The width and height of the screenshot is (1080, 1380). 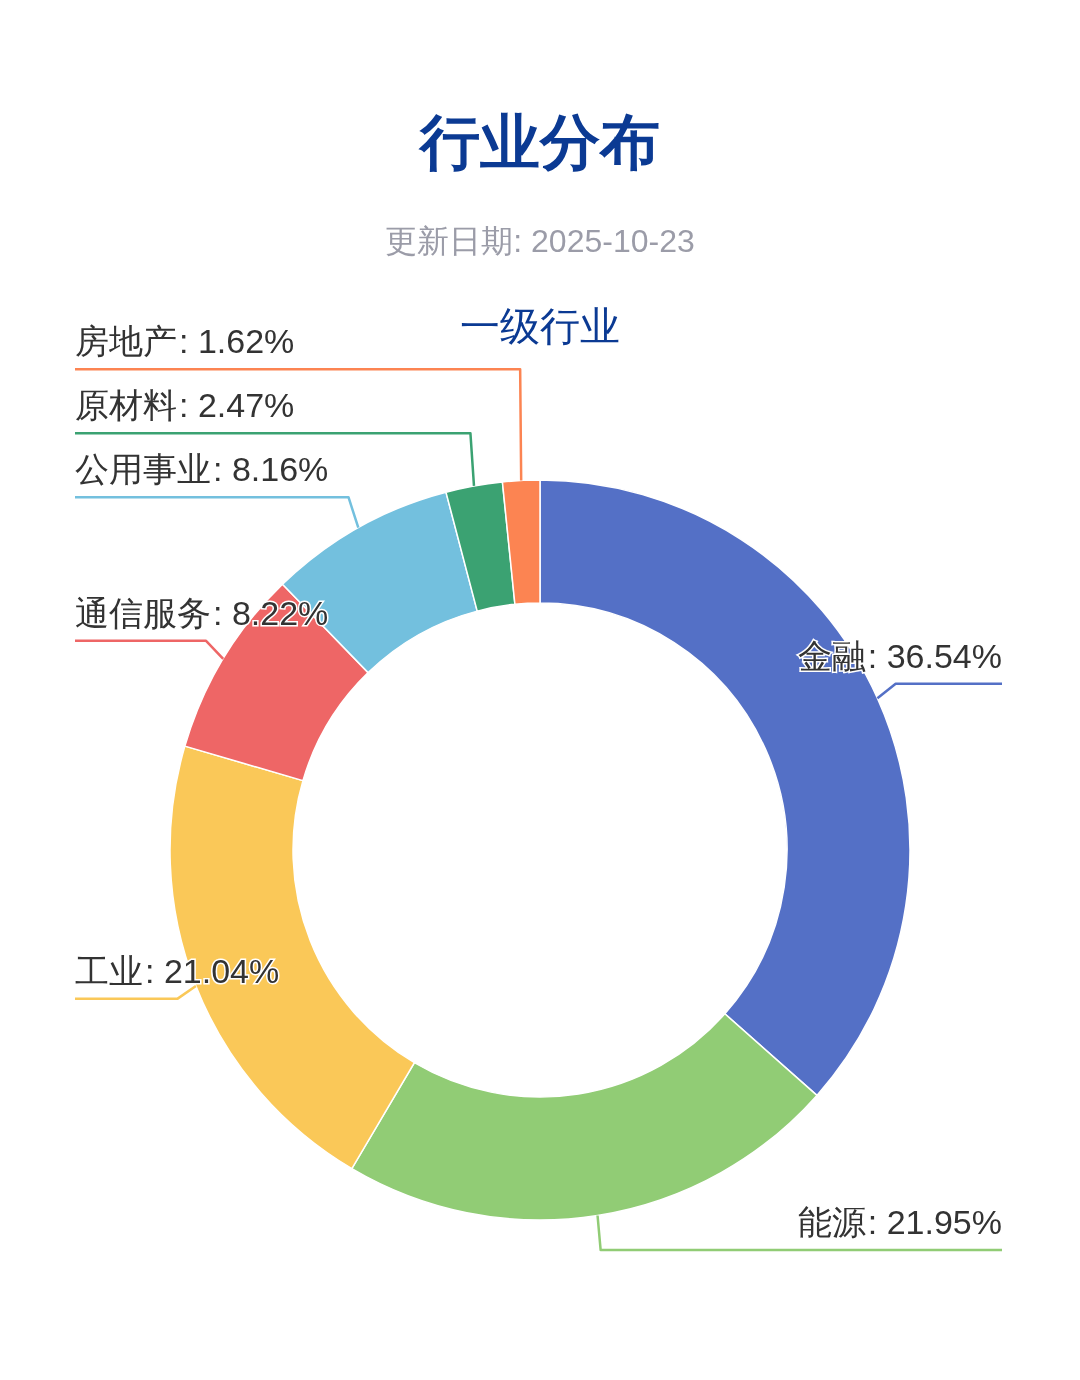 What do you see at coordinates (831, 1222) in the screenshot?
I see `slice-label: 能源` at bounding box center [831, 1222].